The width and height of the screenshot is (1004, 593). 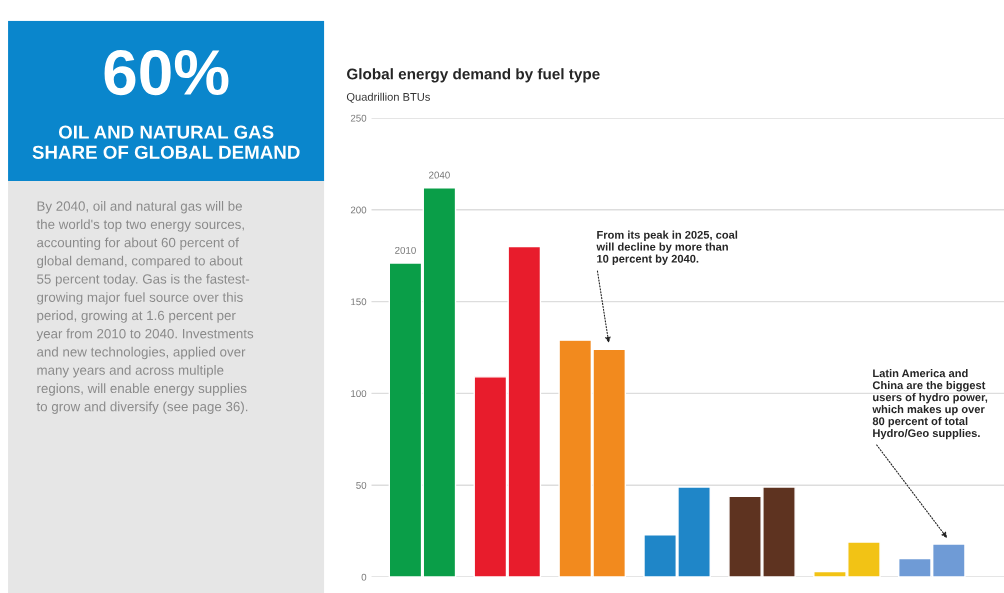 What do you see at coordinates (359, 394) in the screenshot?
I see `y-tick-label: 100` at bounding box center [359, 394].